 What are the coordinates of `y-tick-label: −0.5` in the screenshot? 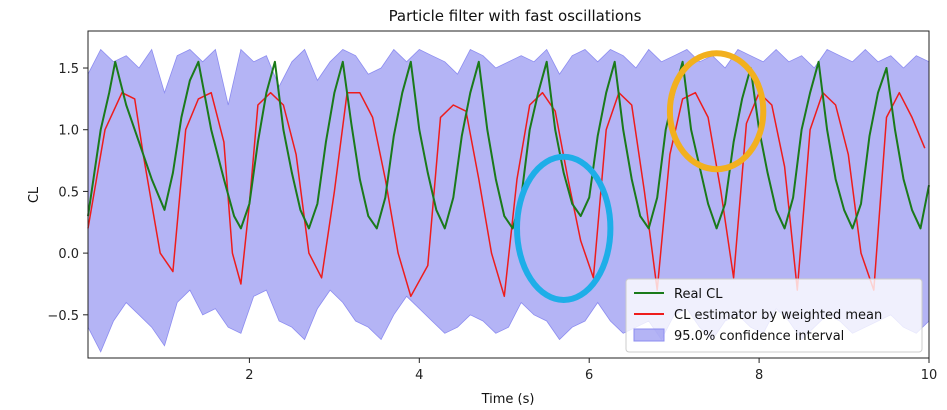 It's located at (63, 316).